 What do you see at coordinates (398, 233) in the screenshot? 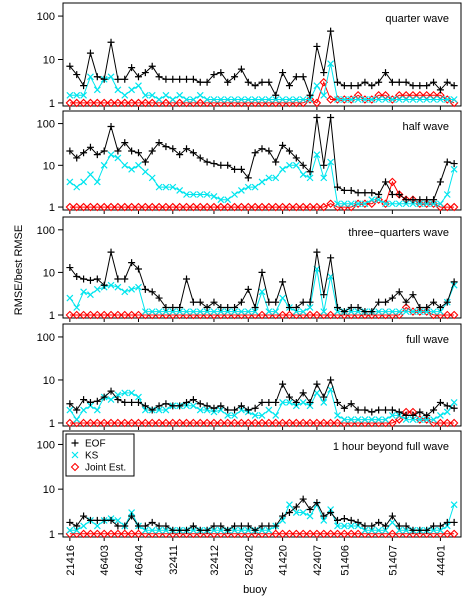
I see `panel-title: three−quarters wave` at bounding box center [398, 233].